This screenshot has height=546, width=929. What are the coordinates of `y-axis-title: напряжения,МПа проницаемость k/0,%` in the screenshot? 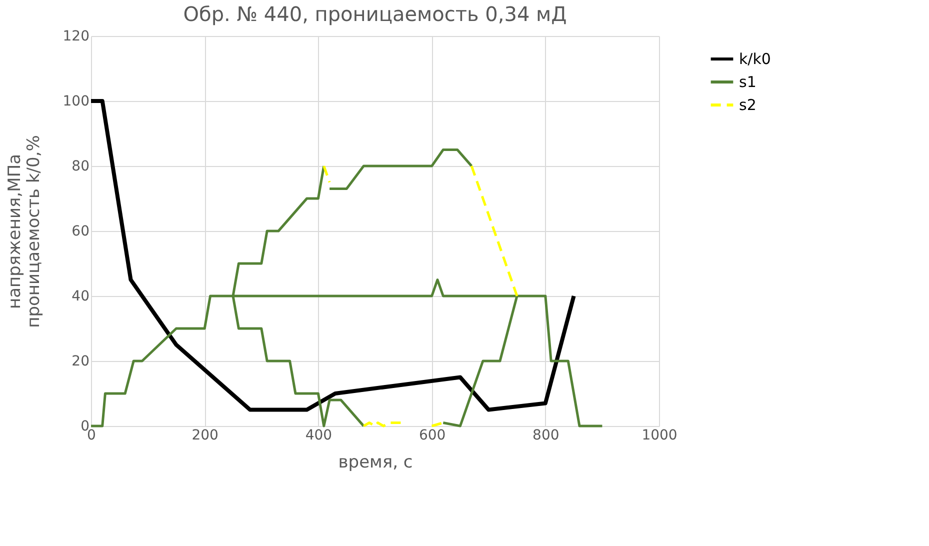 It's located at (24, 231).